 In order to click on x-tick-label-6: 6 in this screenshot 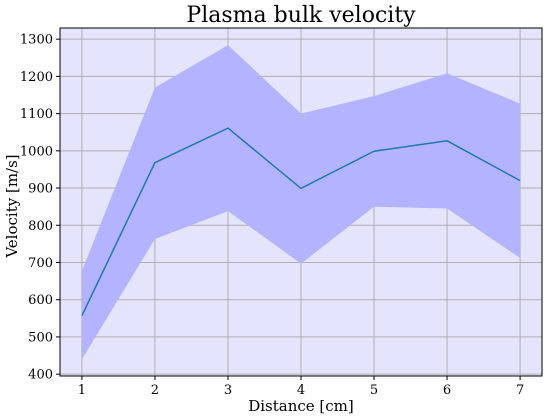, I will do `click(447, 390)`.